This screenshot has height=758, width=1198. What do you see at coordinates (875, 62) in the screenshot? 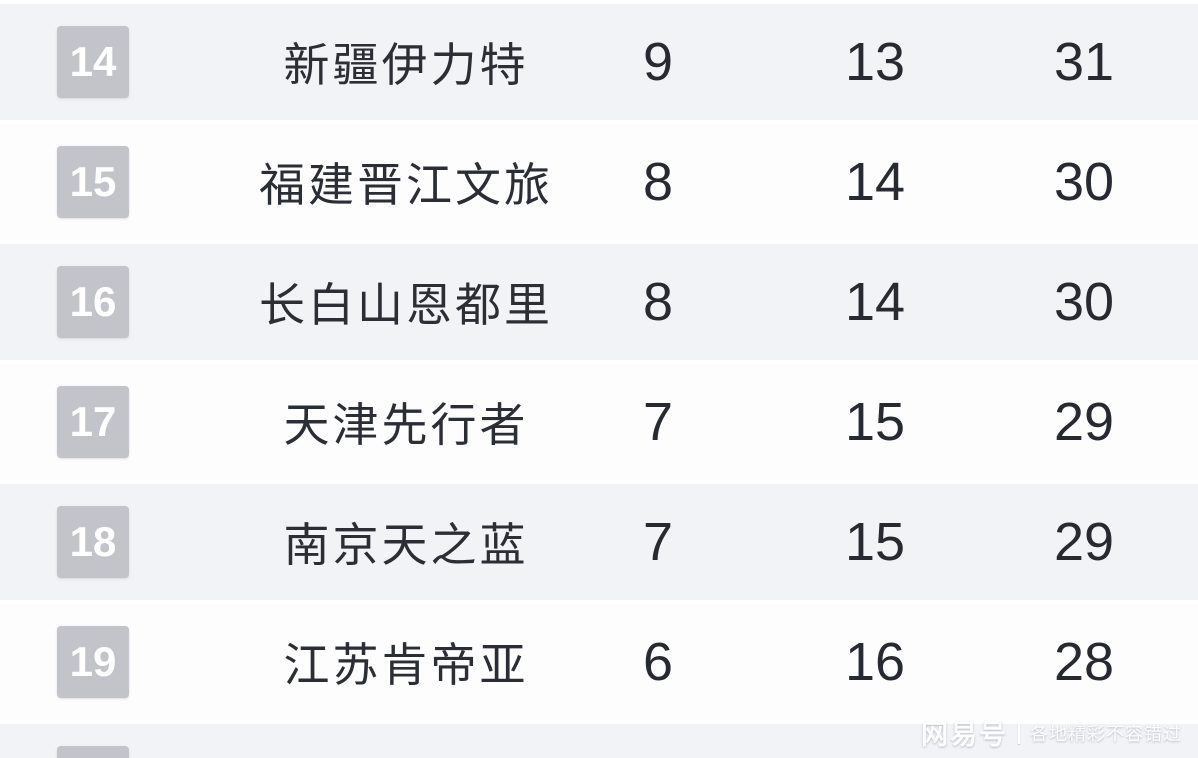
I see `losses-value: 13` at bounding box center [875, 62].